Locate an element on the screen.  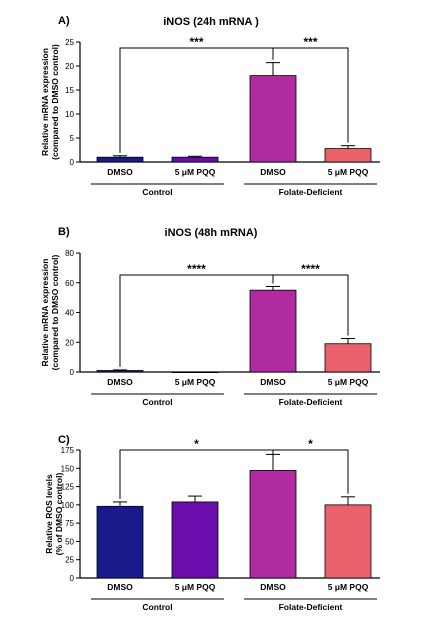
y-tick-label: 15 is located at coordinates (69, 90).